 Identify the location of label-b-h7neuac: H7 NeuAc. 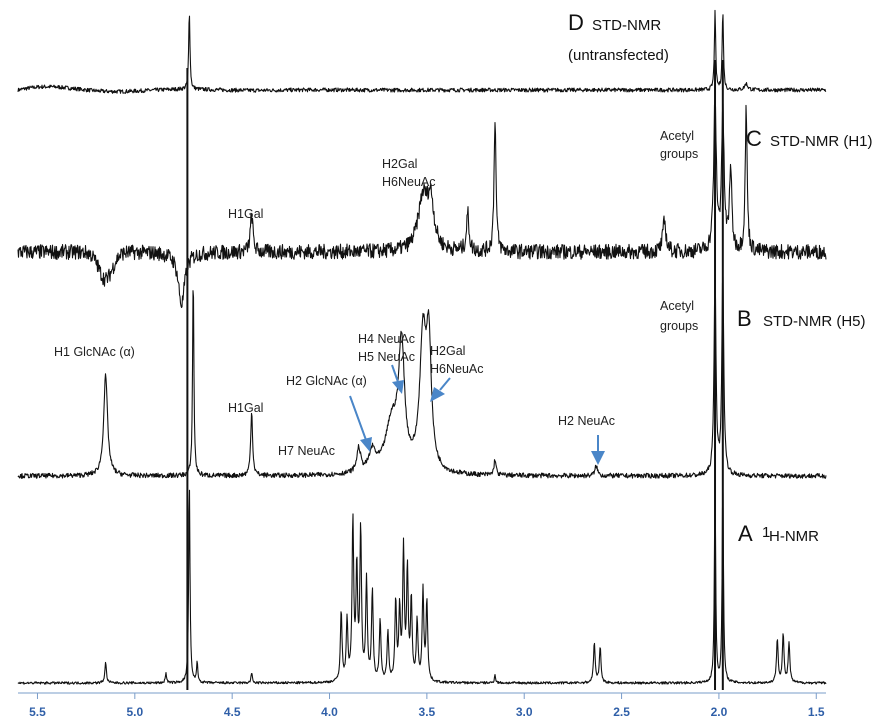
(306, 451).